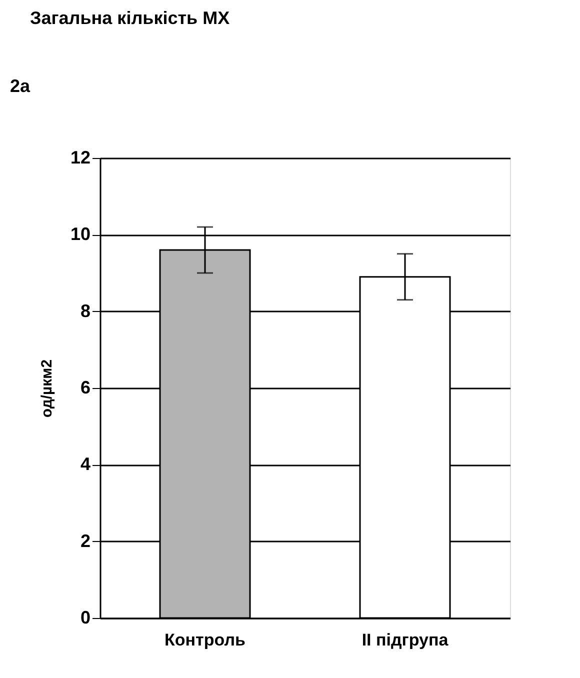  I want to click on y-tick-label: 0, so click(85, 618).